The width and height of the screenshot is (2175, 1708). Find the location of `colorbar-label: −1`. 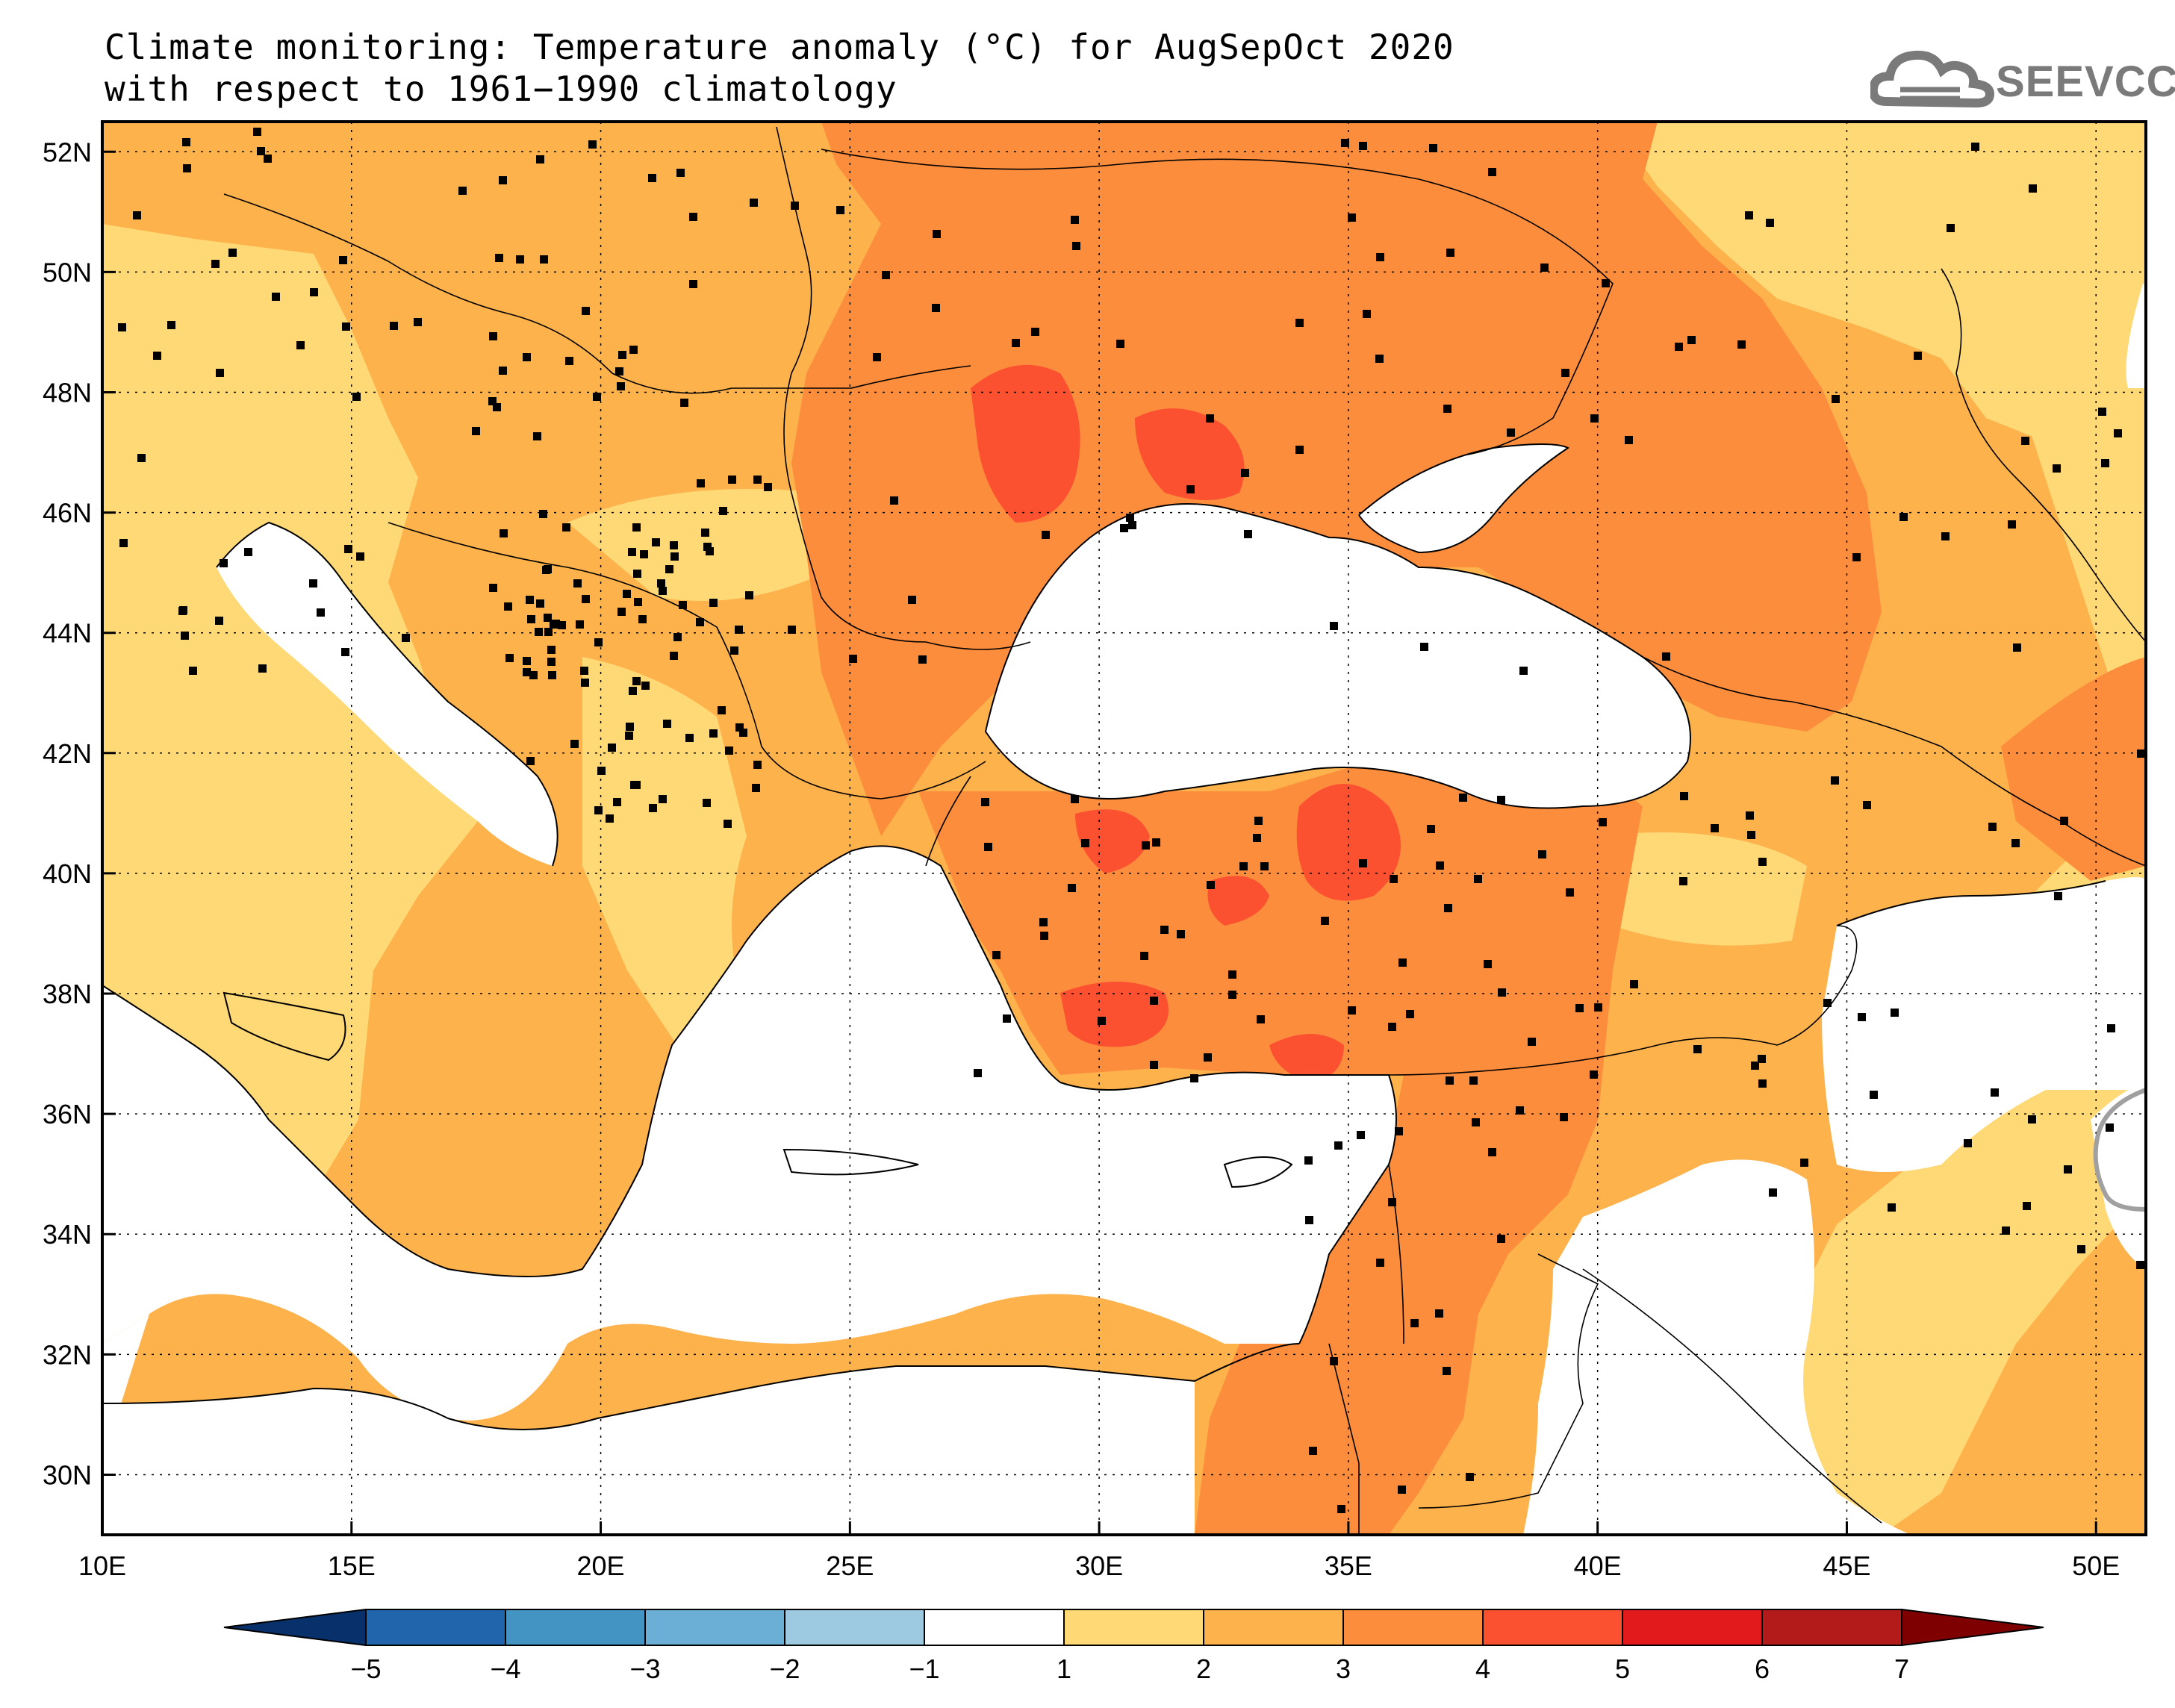

colorbar-label: −1 is located at coordinates (924, 1669).